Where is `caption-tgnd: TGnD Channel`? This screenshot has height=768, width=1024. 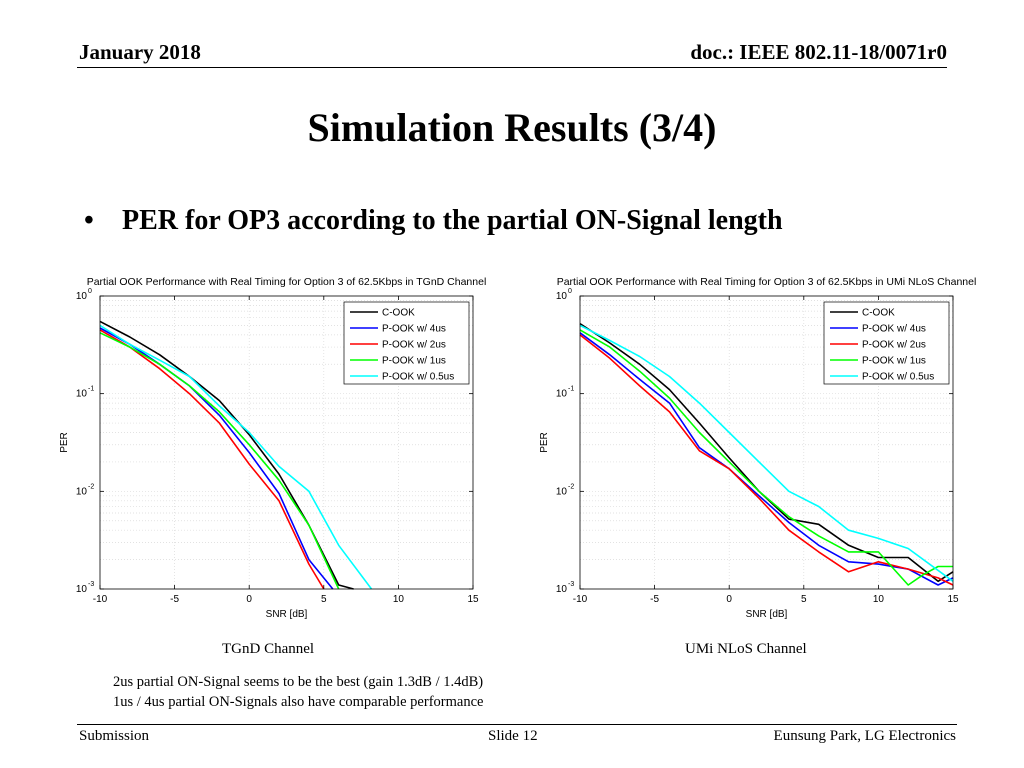 caption-tgnd: TGnD Channel is located at coordinates (268, 649).